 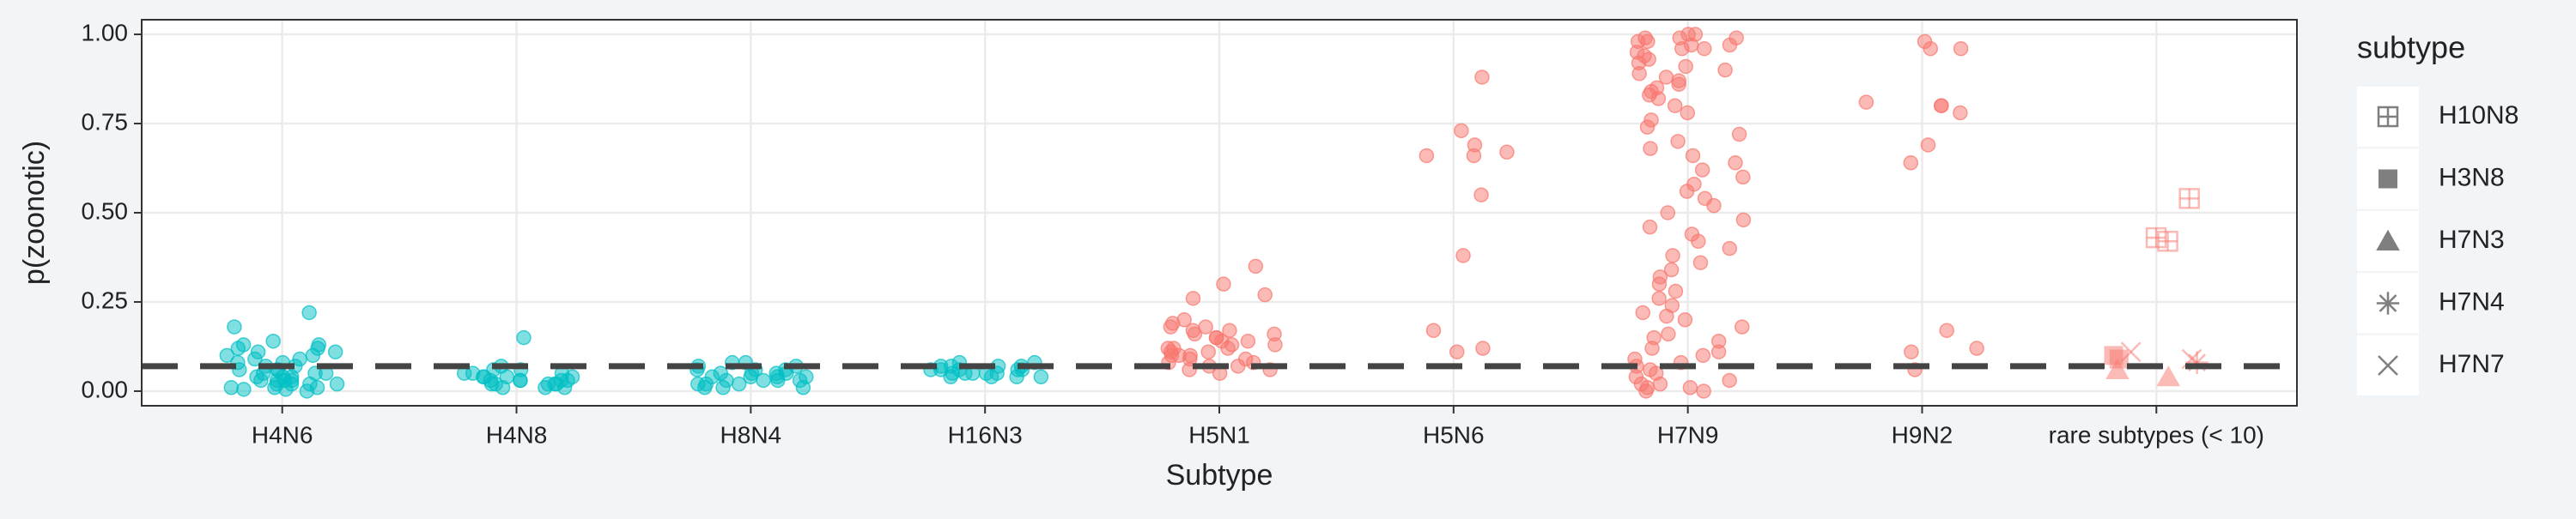 I want to click on y-tick-label: 0.75, so click(x=106, y=121).